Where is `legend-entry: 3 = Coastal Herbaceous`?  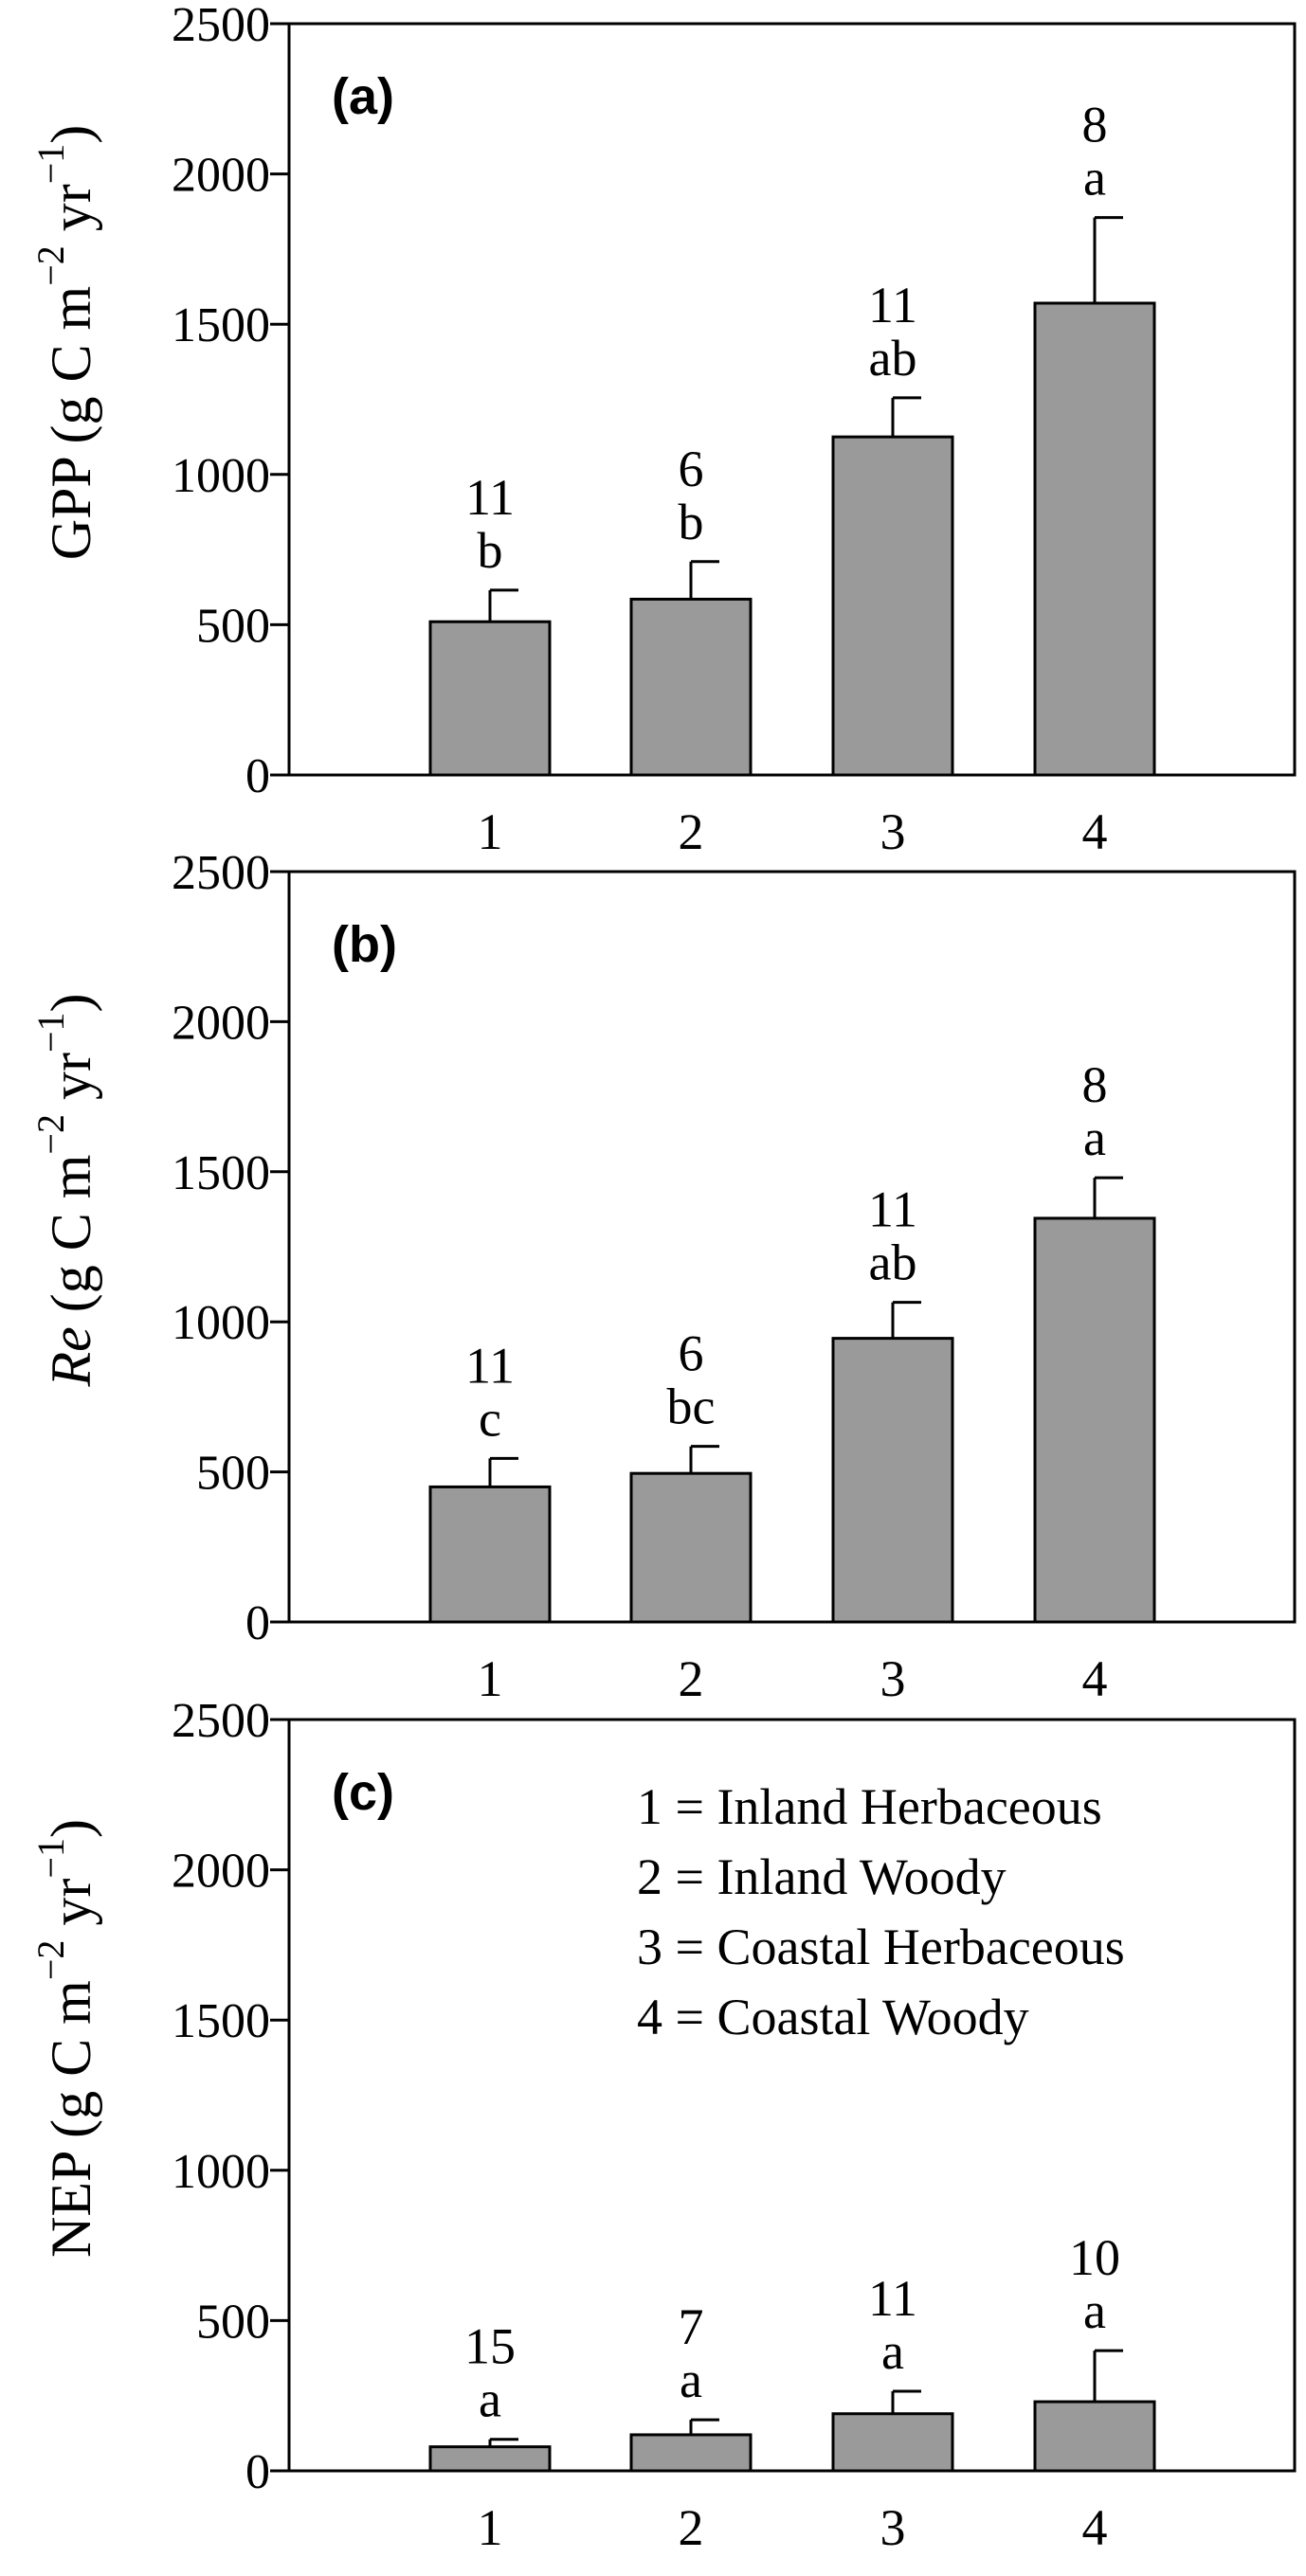
legend-entry: 3 = Coastal Herbaceous is located at coordinates (881, 1946).